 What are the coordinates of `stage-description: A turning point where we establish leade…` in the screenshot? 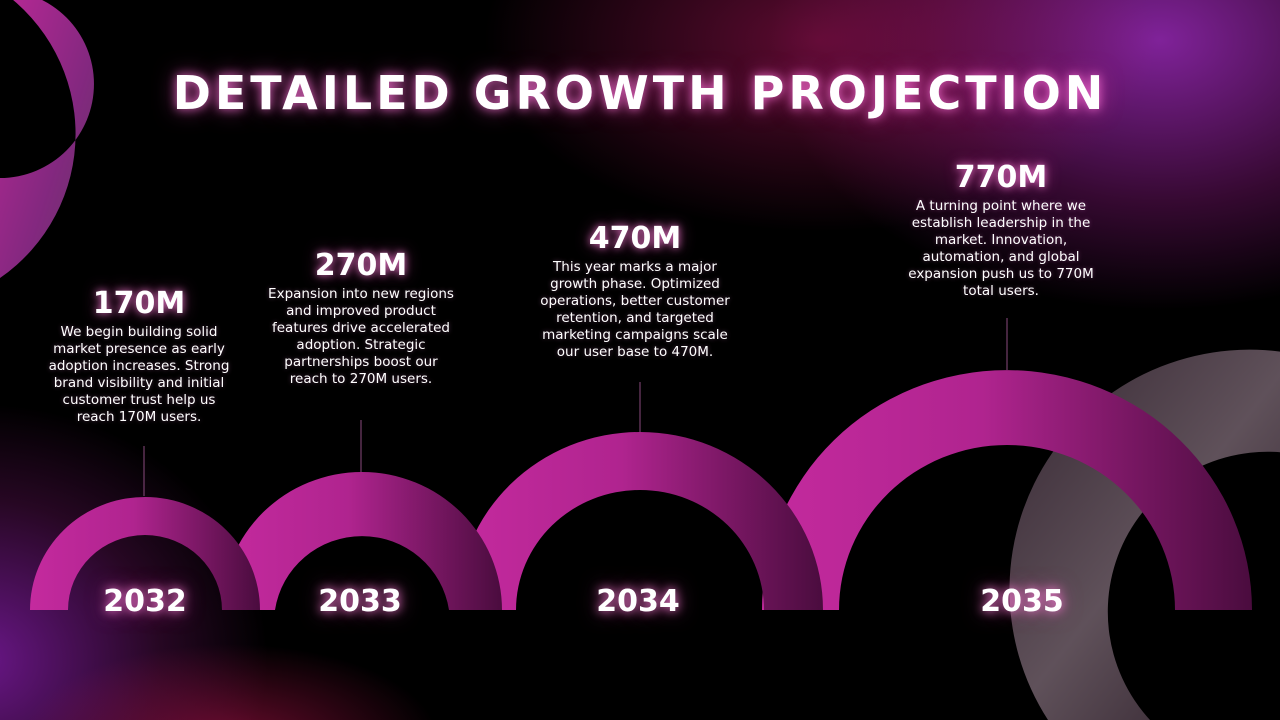 It's located at (1001, 248).